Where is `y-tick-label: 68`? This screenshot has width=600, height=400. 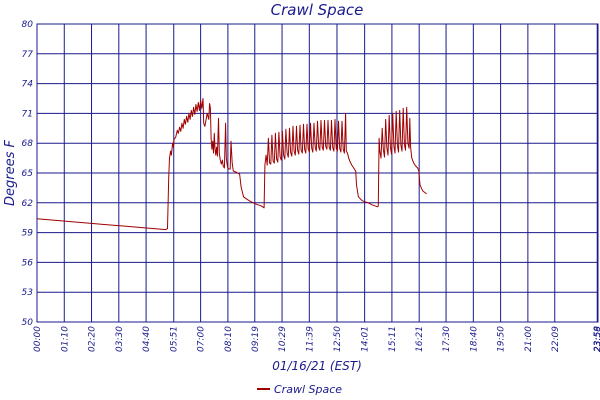 y-tick-label: 68 is located at coordinates (28, 144).